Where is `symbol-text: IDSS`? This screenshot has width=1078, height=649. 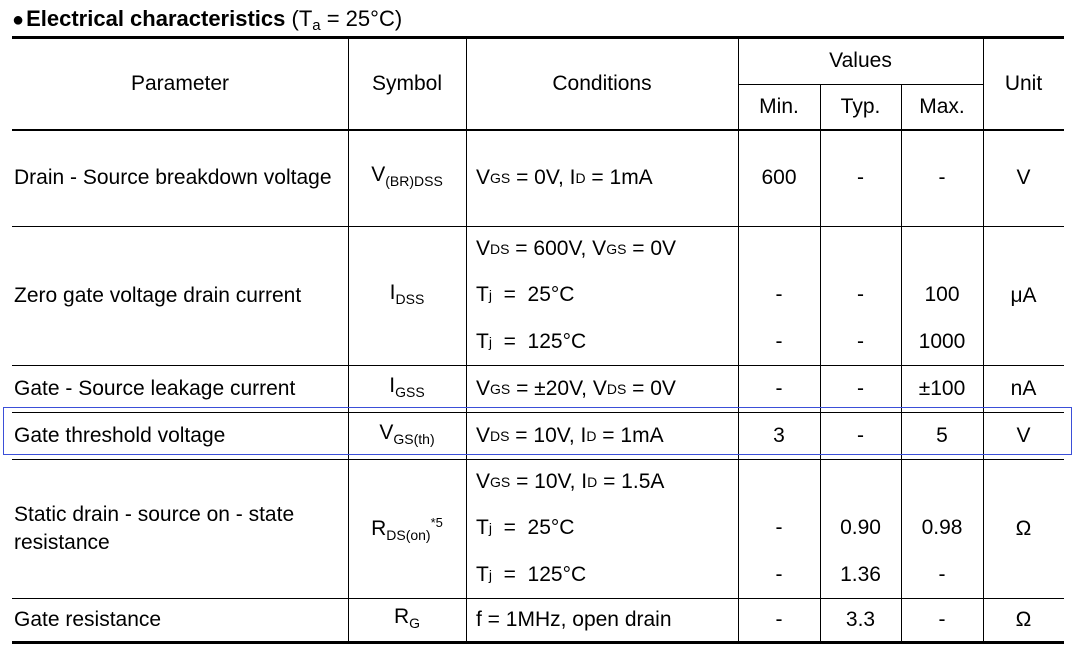 symbol-text: IDSS is located at coordinates (407, 293).